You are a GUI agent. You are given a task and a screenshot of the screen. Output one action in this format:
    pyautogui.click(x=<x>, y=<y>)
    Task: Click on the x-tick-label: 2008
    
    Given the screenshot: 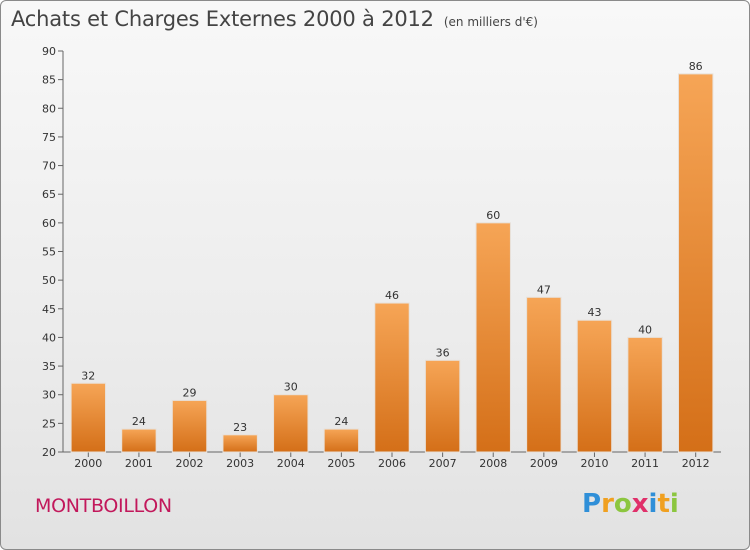 What is the action you would take?
    pyautogui.click(x=493, y=463)
    